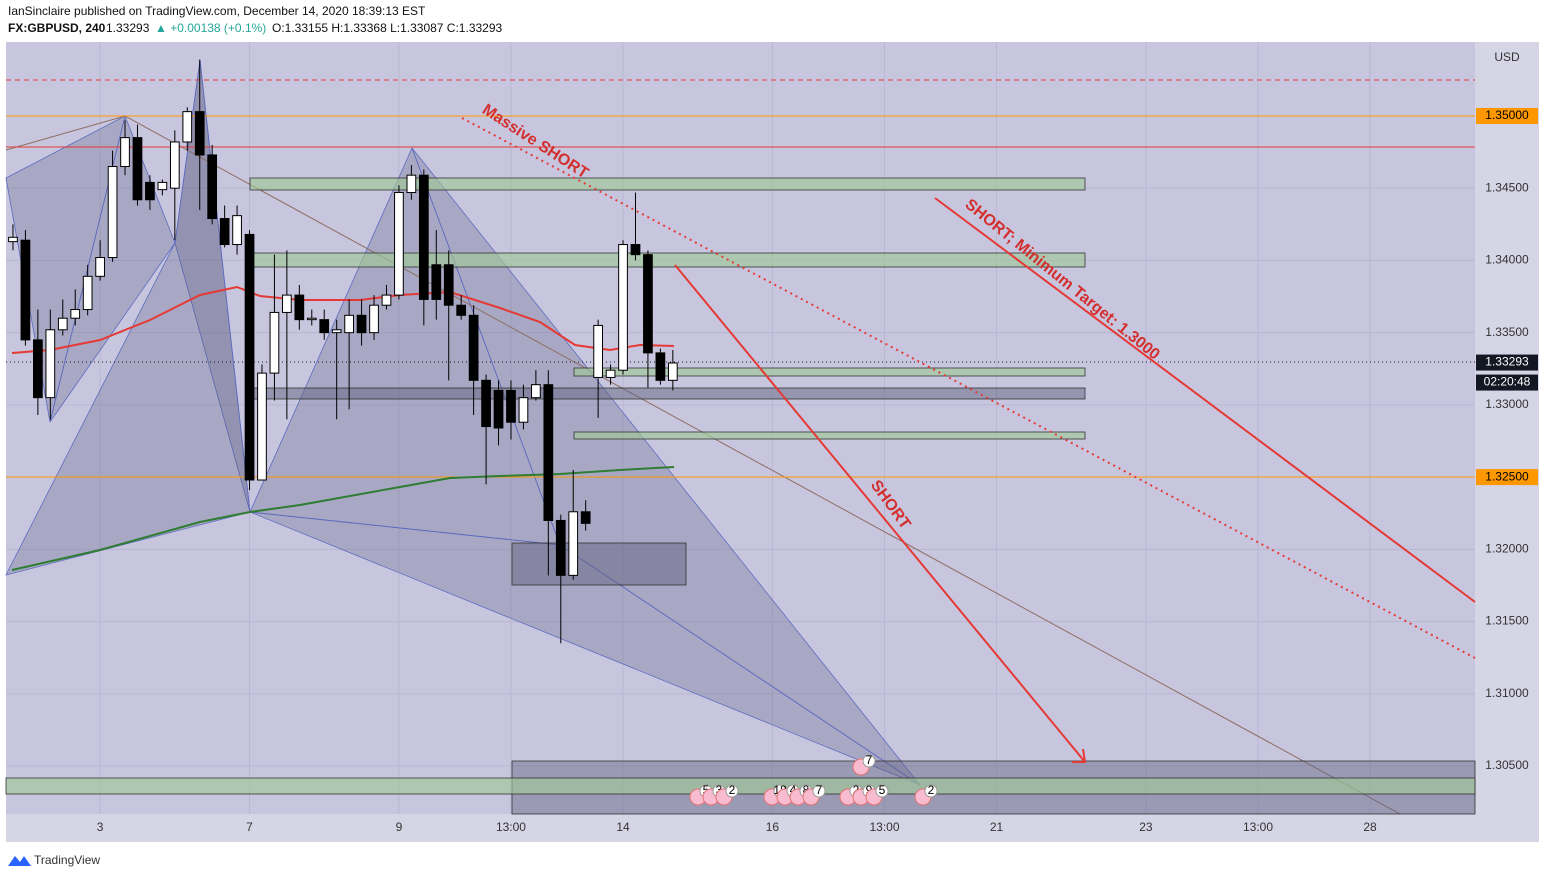 The image size is (1546, 879). Describe the element at coordinates (399, 827) in the screenshot. I see `x-tick-label: 9` at that location.